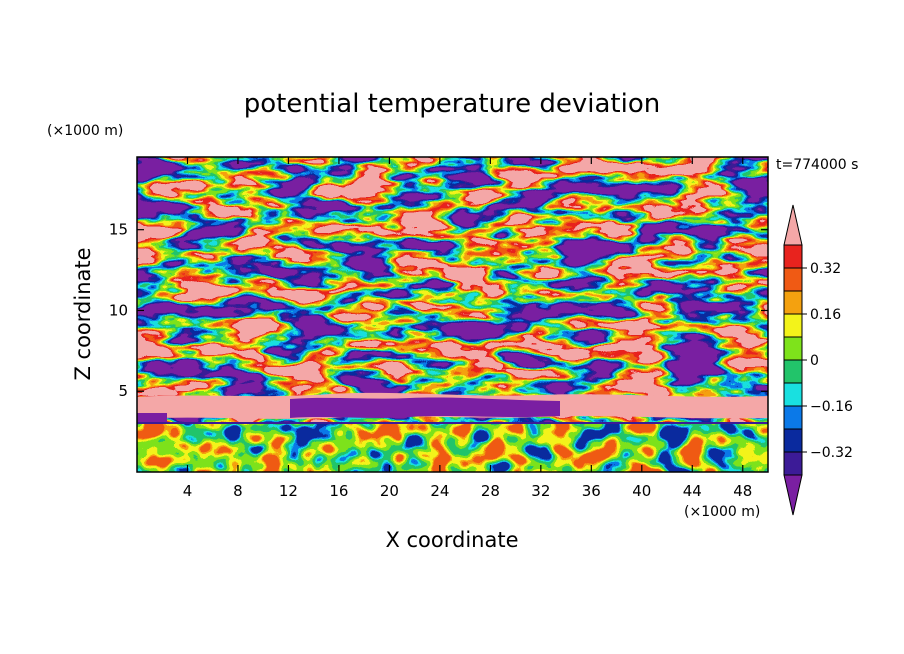 The image size is (904, 654). I want to click on inversion-edge, so click(452, 423).